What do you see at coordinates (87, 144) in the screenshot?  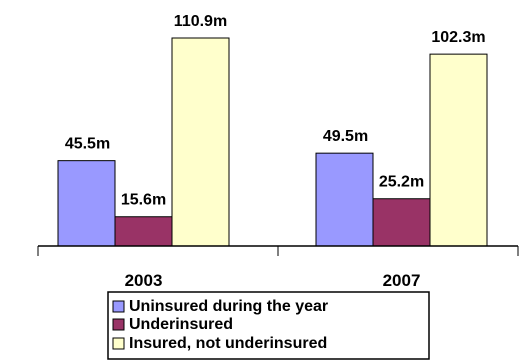 I see `data-label-2003-uninsured: 45.5m` at bounding box center [87, 144].